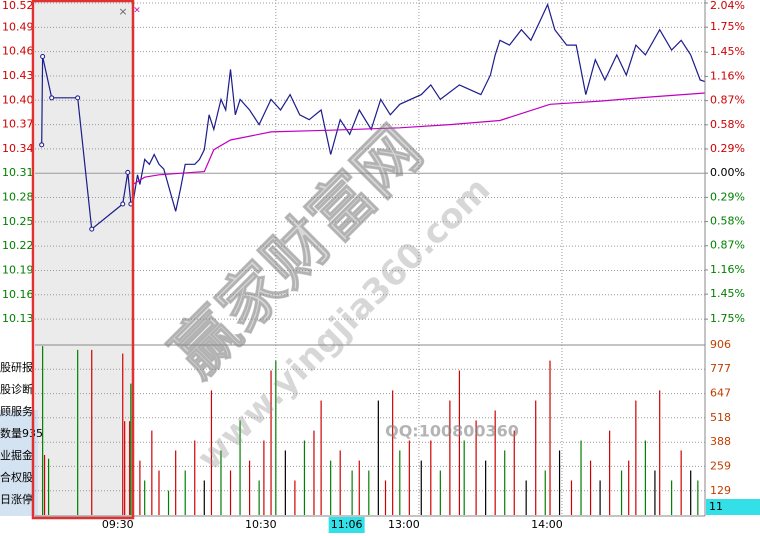 Image resolution: width=760 pixels, height=536 pixels. Describe the element at coordinates (716, 506) in the screenshot. I see `cursor-value: 11` at that location.